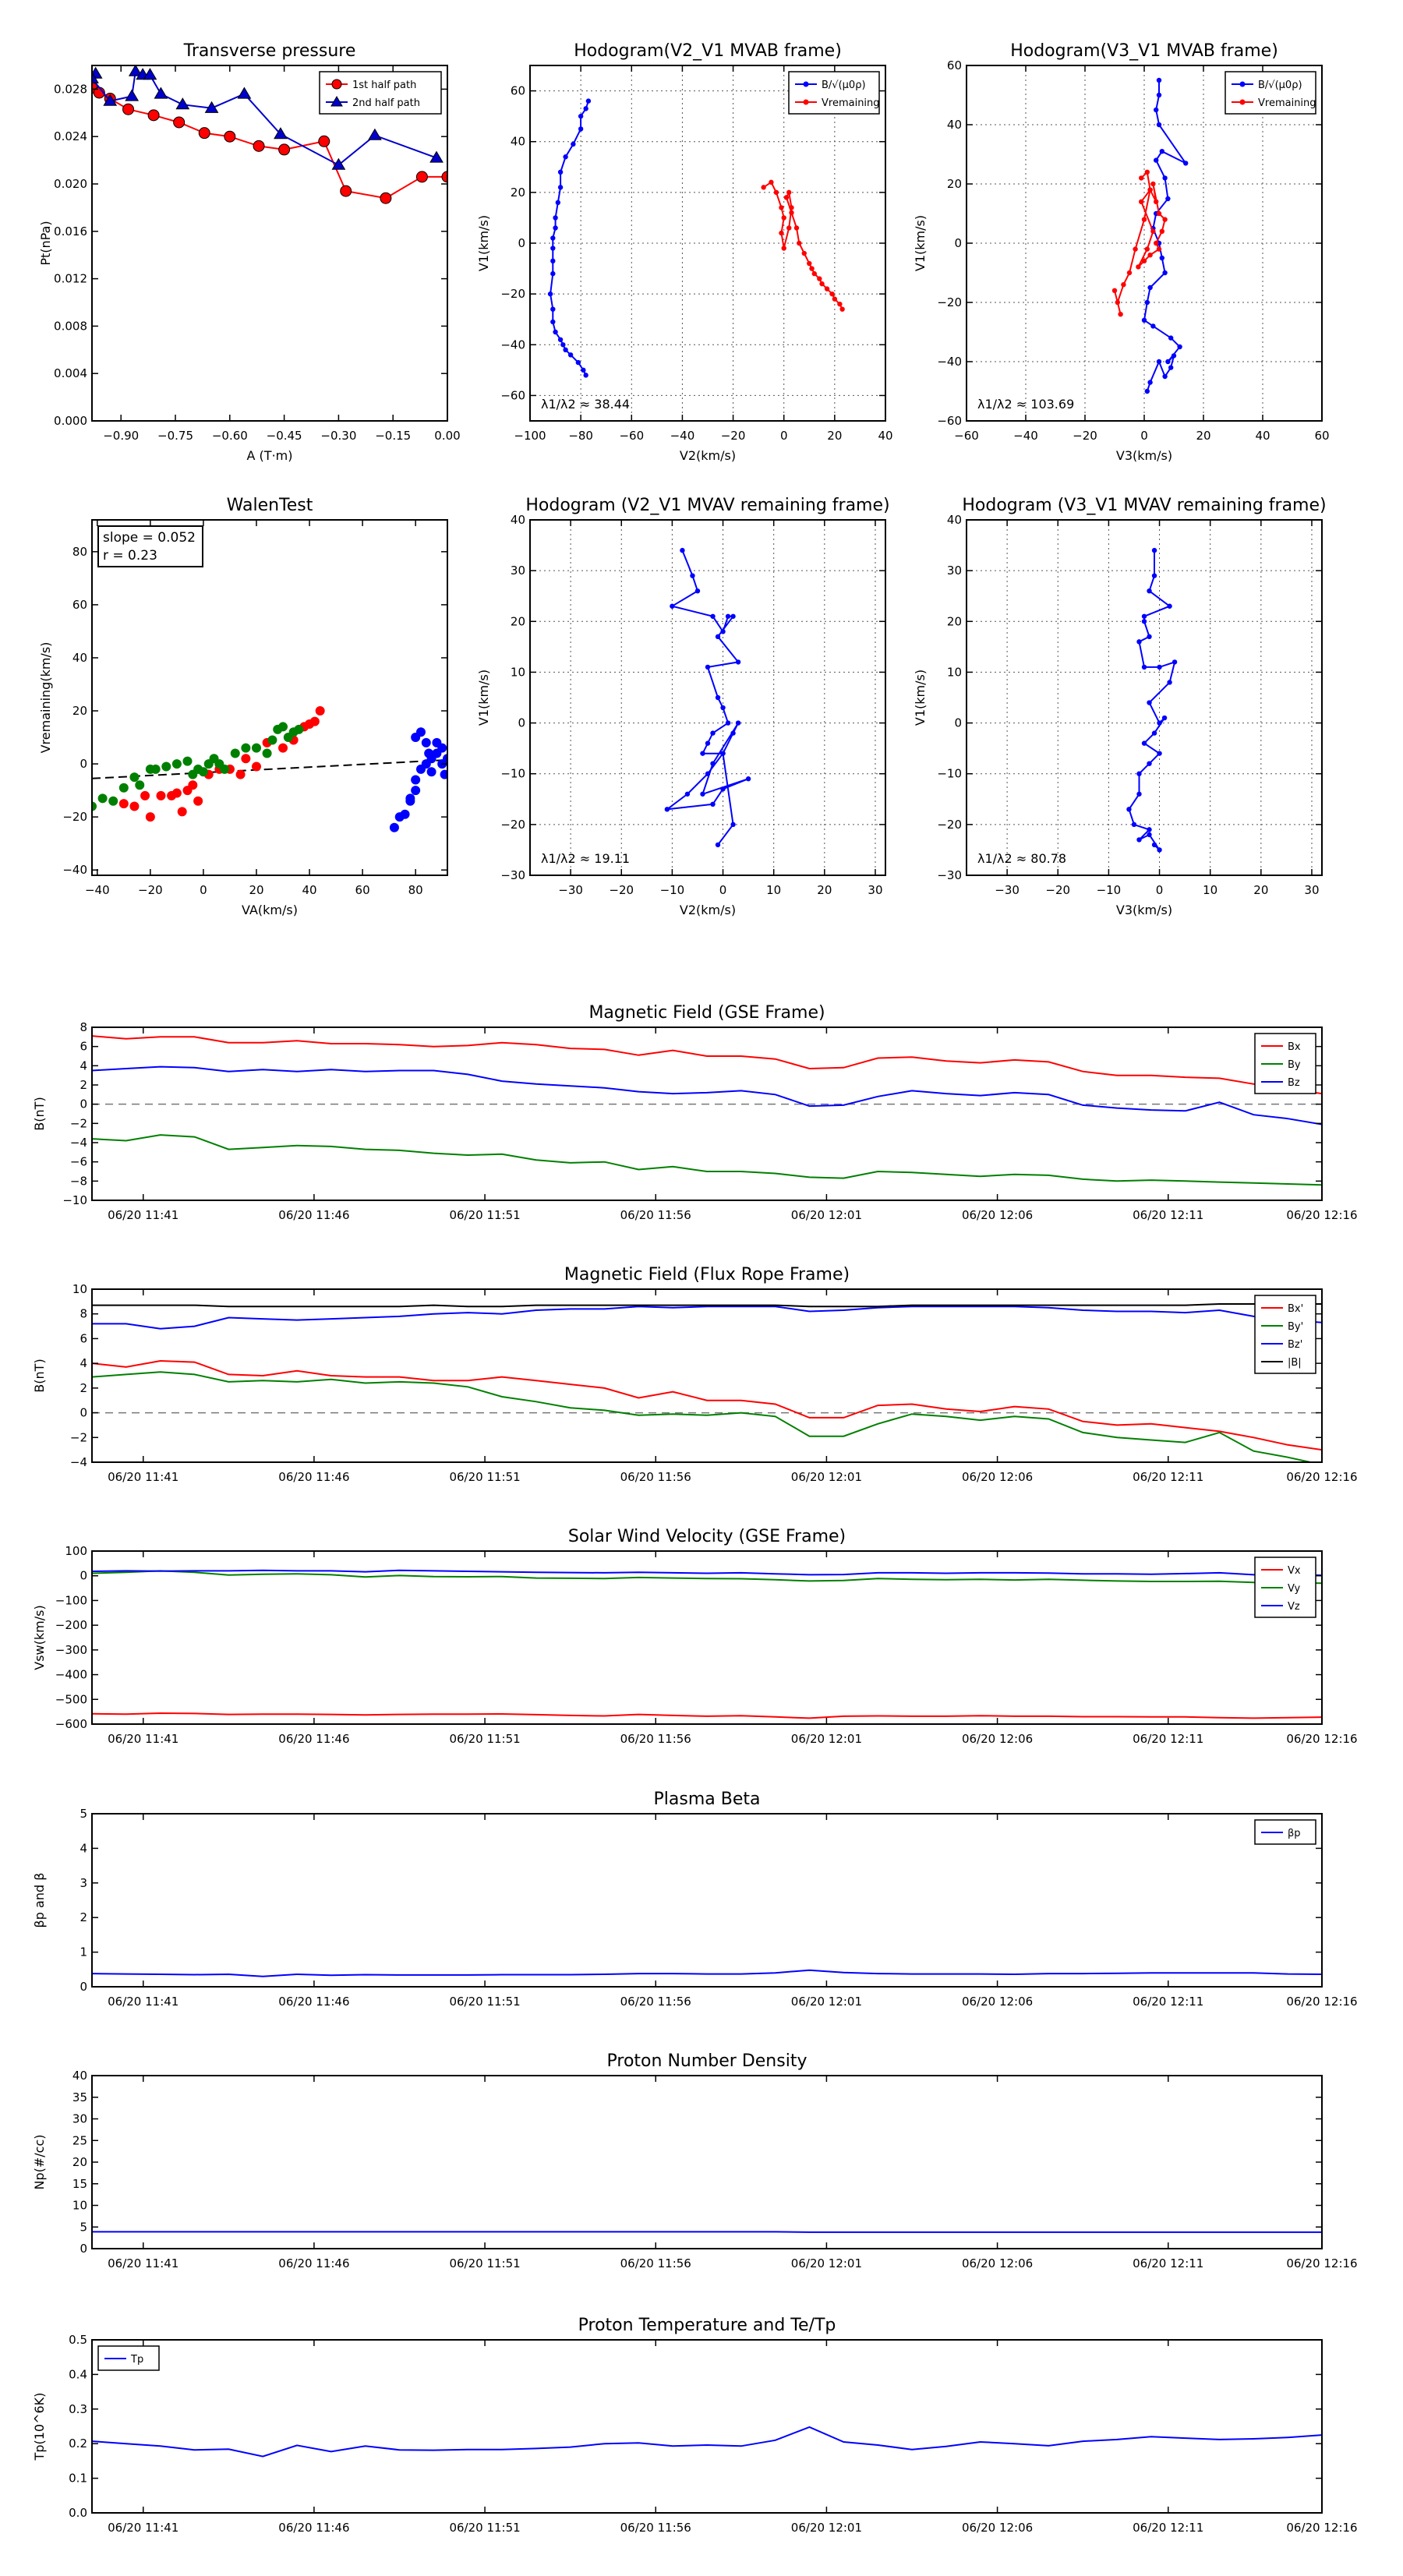  I want to click on x-tick-label: −60, so click(966, 436).